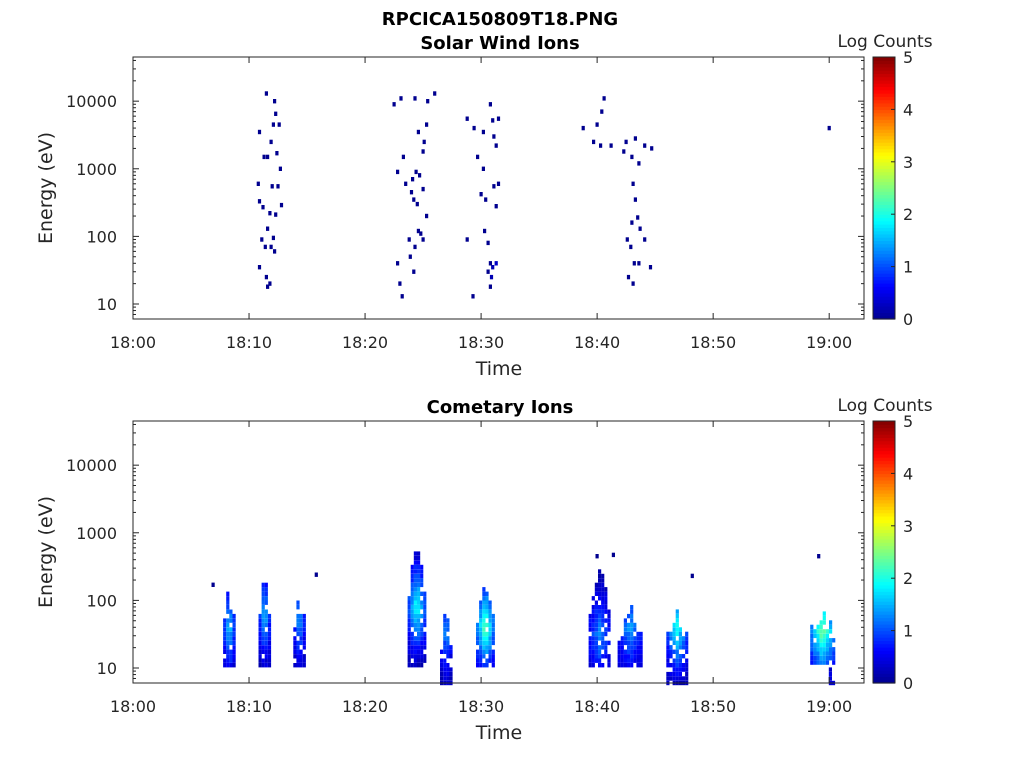 Image resolution: width=1024 pixels, height=773 pixels. I want to click on y-axis-label-solar-wind: Energy (eV), so click(46, 188).